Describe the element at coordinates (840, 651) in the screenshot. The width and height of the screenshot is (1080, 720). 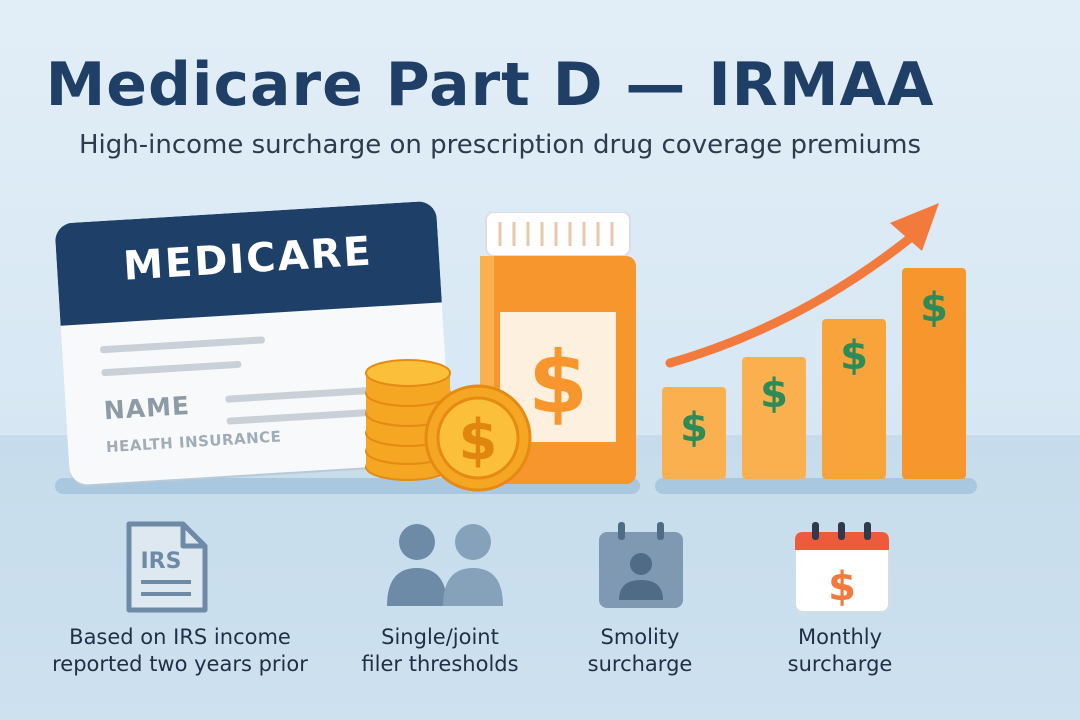
I see `feature-caption: Monthly surcharge` at that location.